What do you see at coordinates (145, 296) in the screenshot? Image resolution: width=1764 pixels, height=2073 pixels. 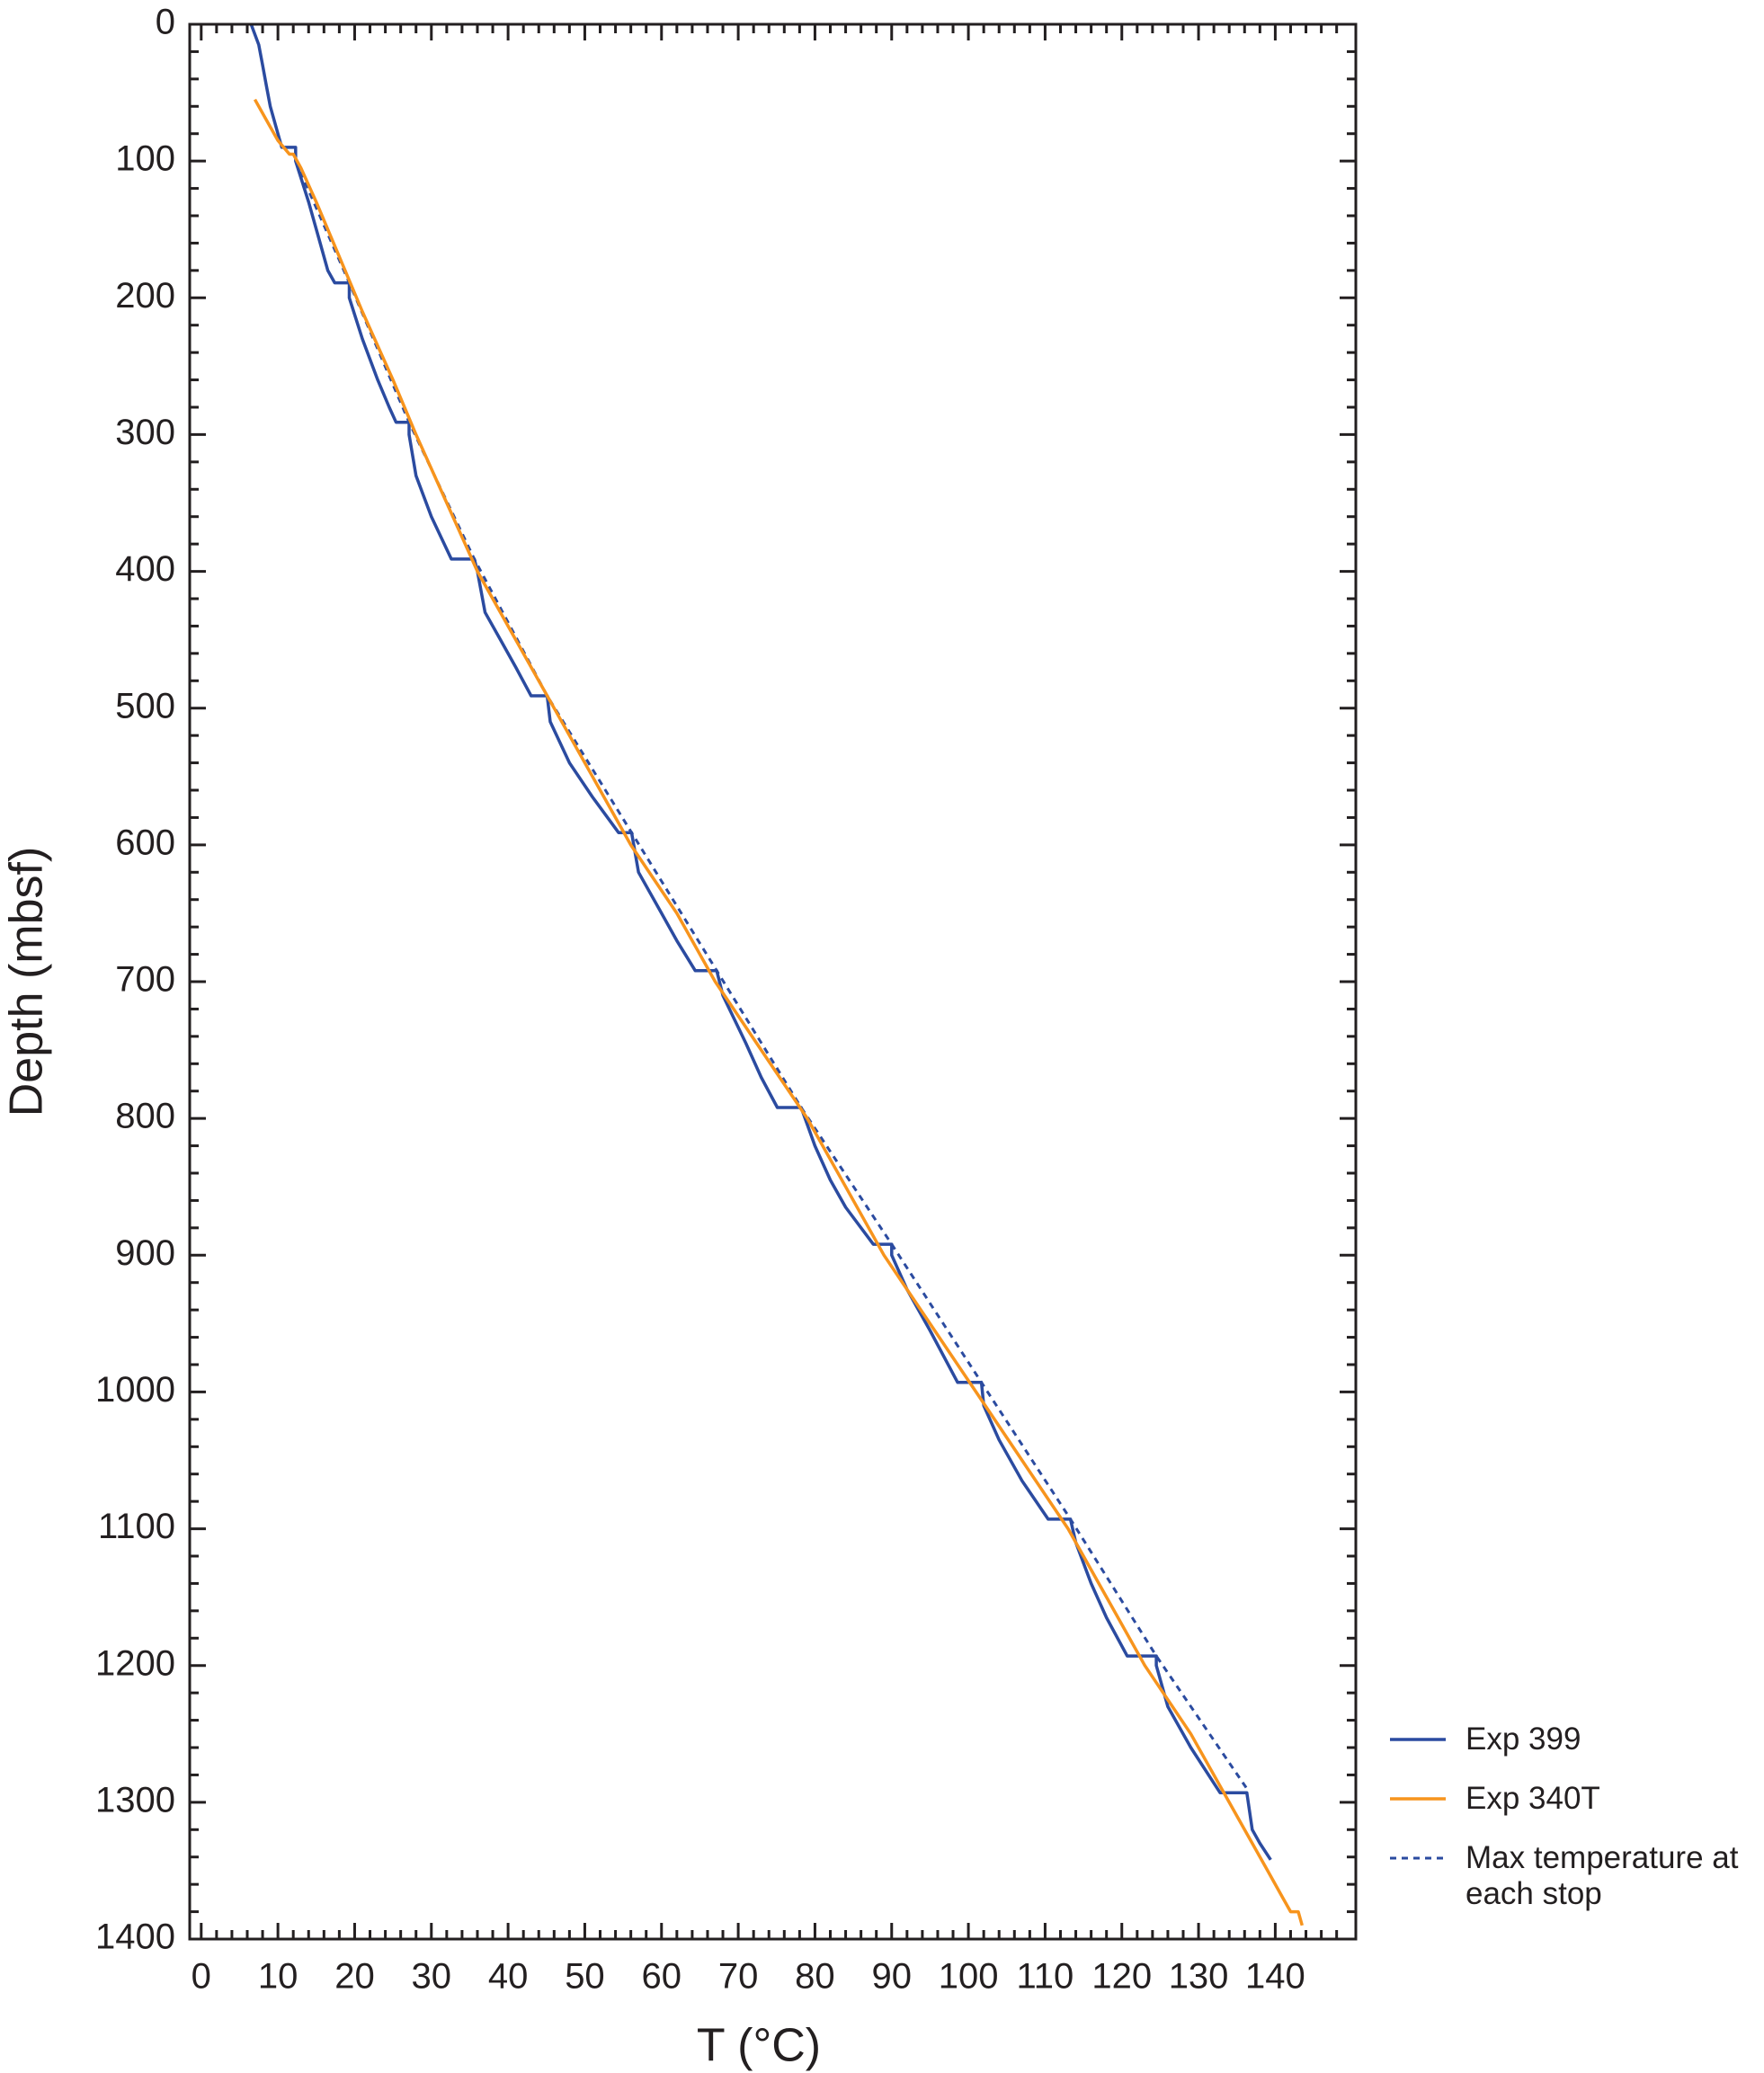 I see `y-tick-label: 200` at bounding box center [145, 296].